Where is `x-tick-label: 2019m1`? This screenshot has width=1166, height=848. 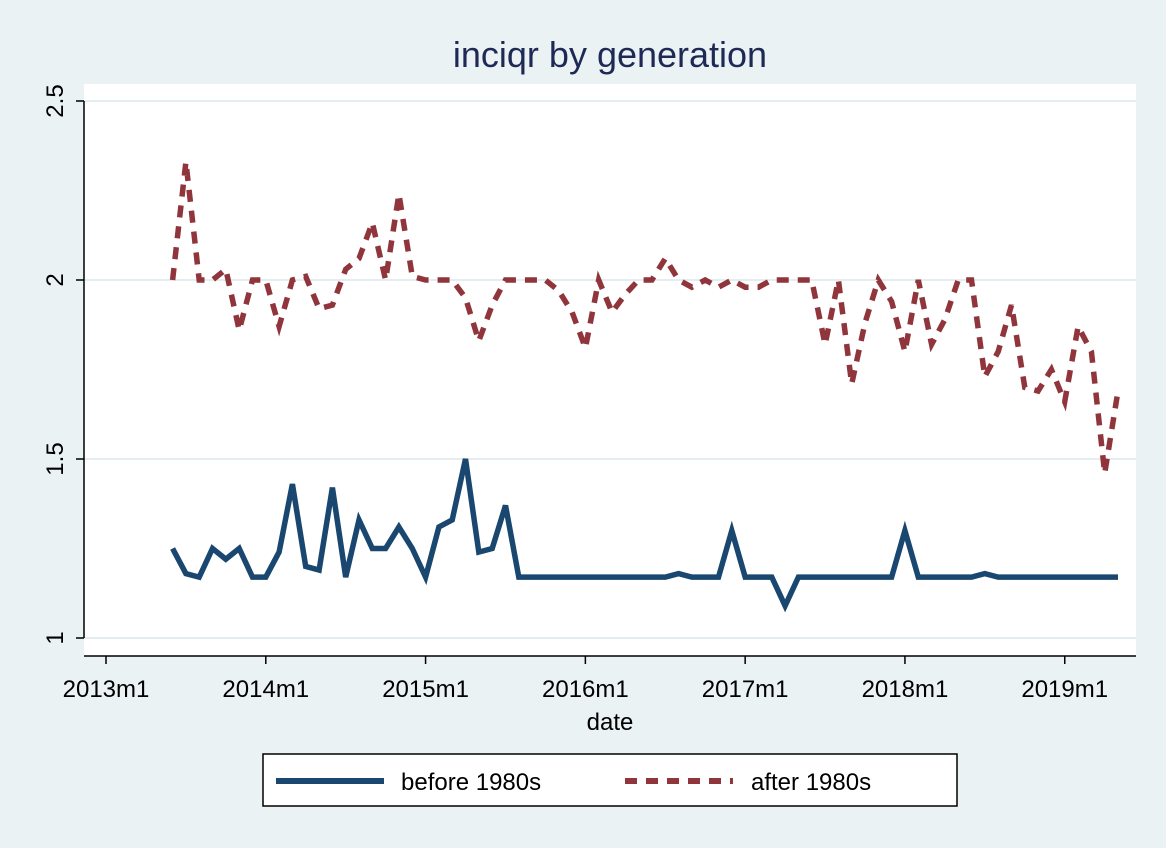
x-tick-label: 2019m1 is located at coordinates (1064, 689).